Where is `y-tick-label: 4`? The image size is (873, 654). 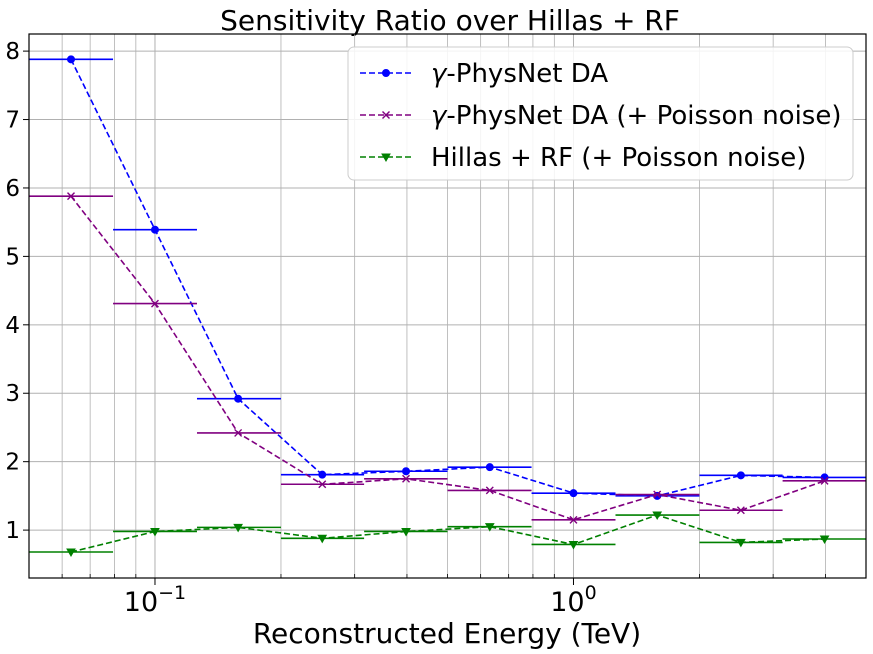
y-tick-label: 4 is located at coordinates (12, 326).